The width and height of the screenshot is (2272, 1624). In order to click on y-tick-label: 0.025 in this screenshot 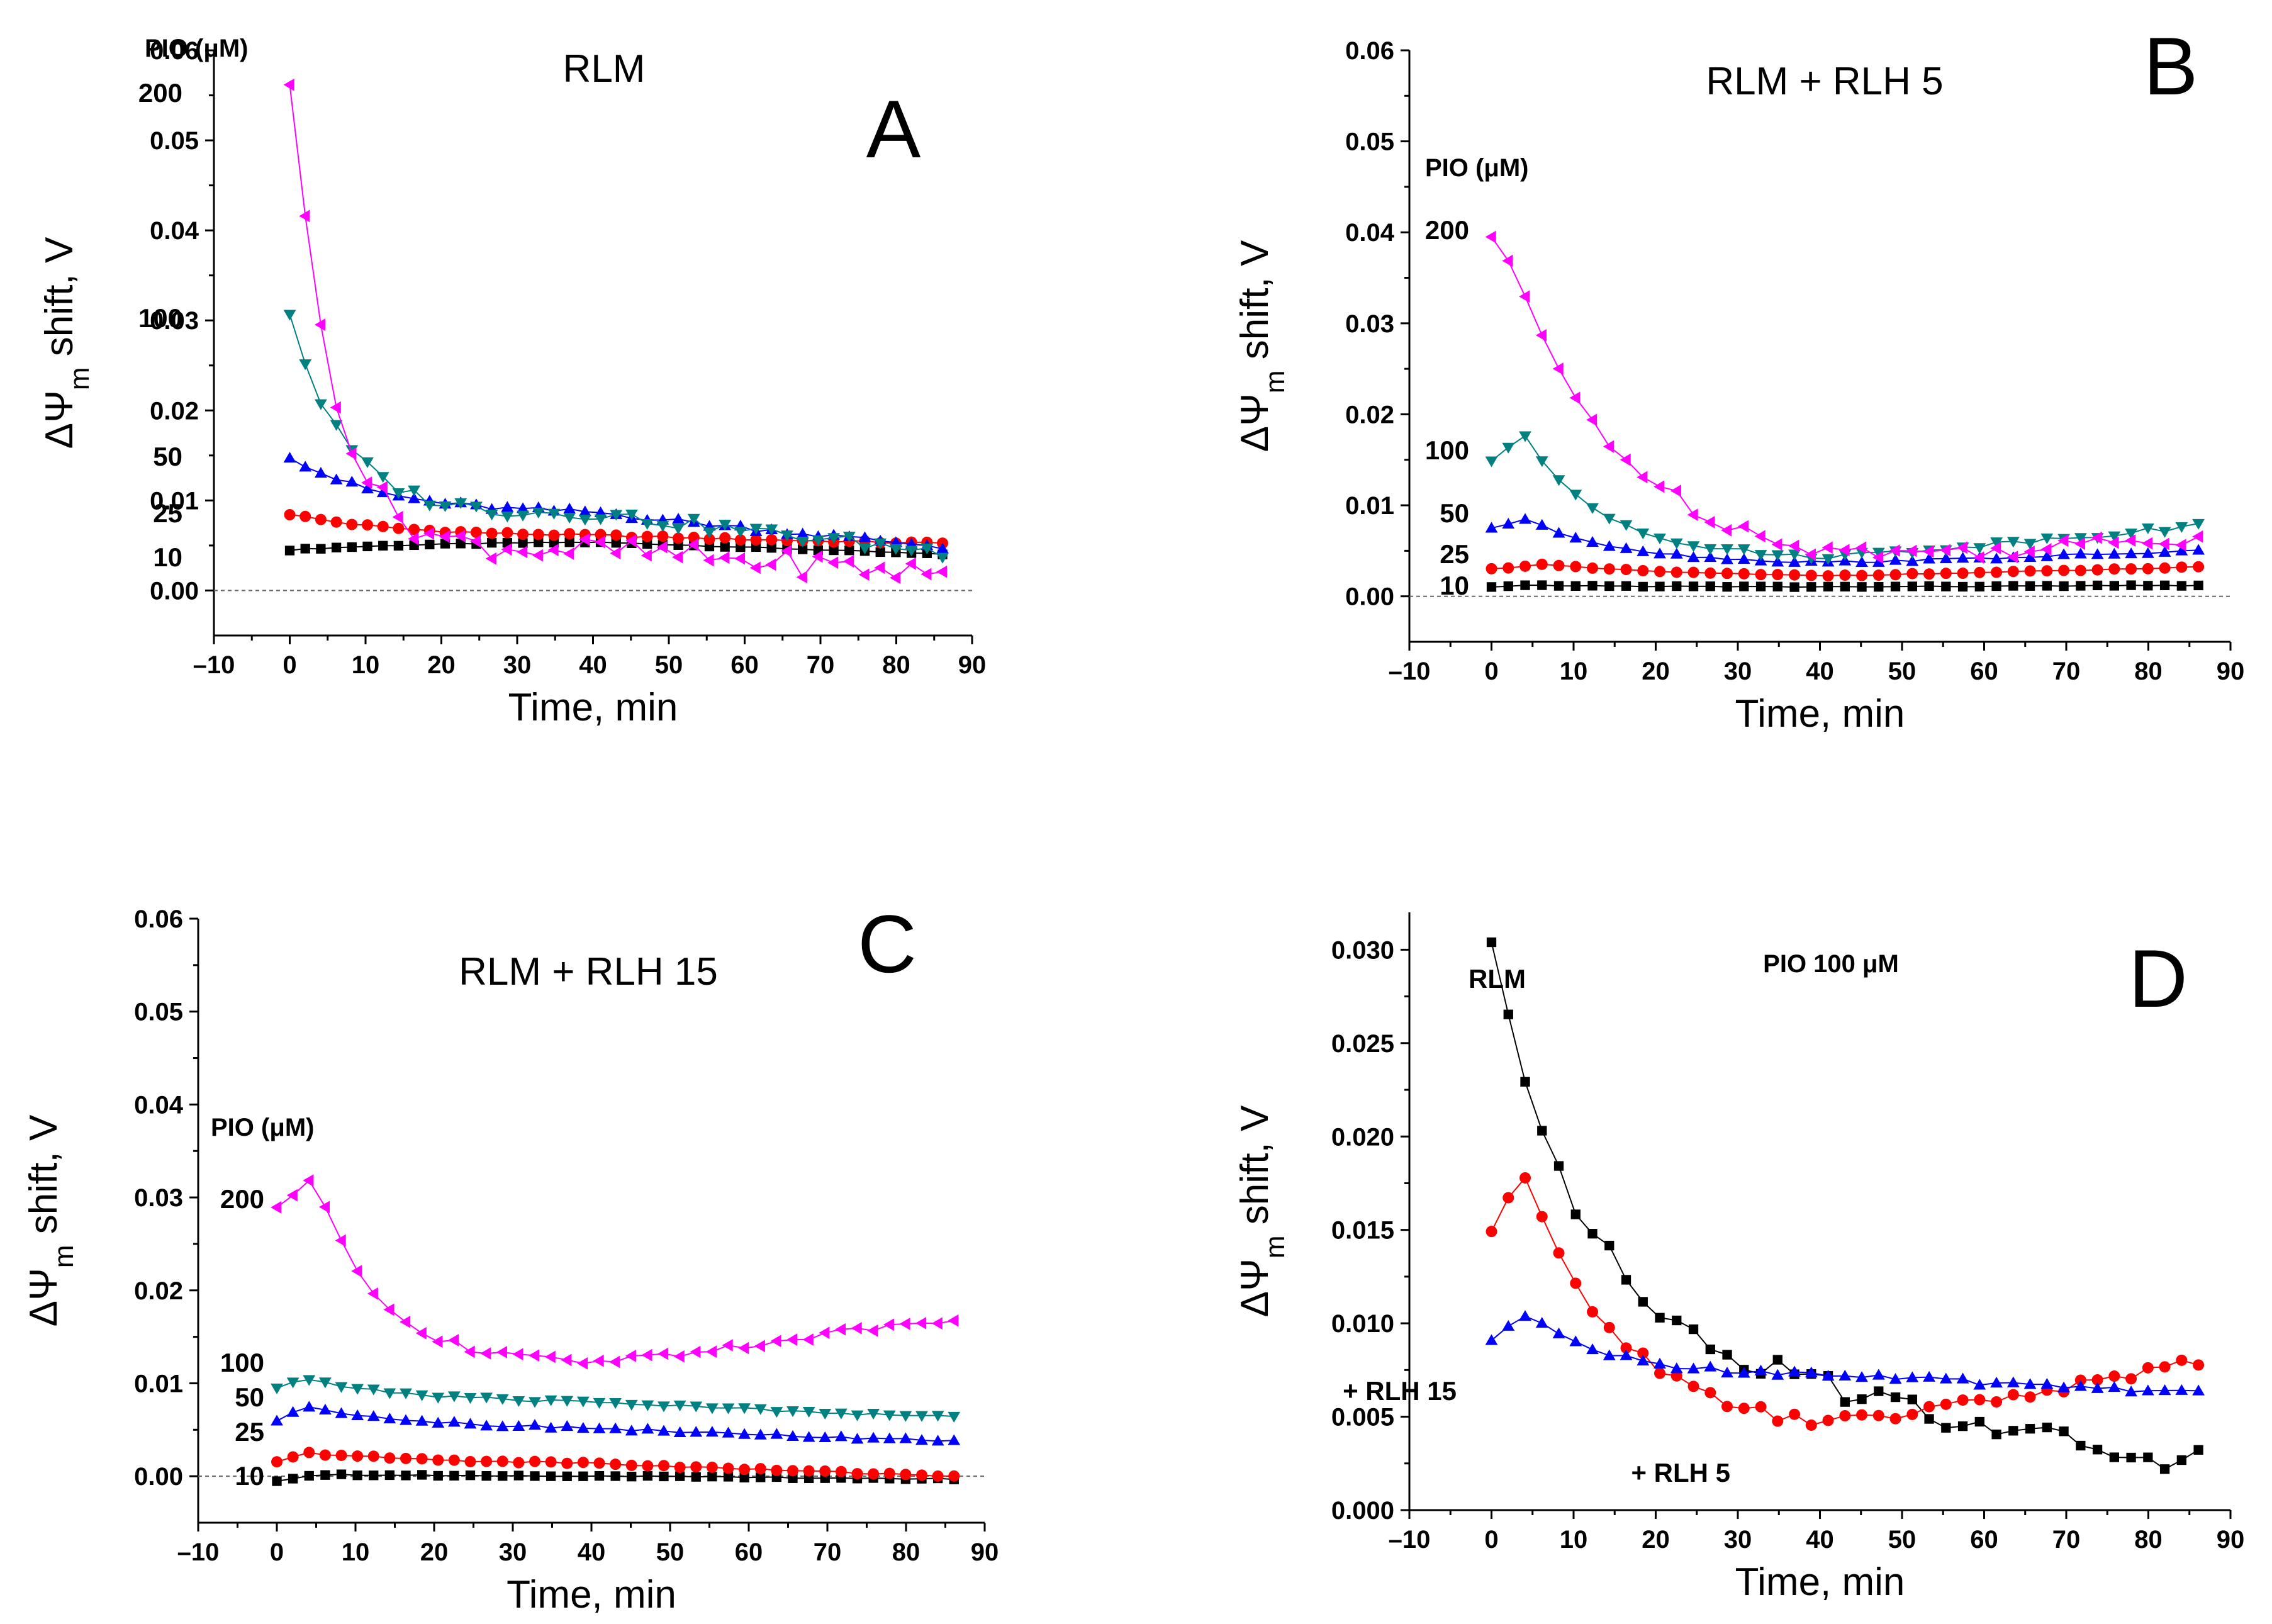, I will do `click(1362, 1044)`.